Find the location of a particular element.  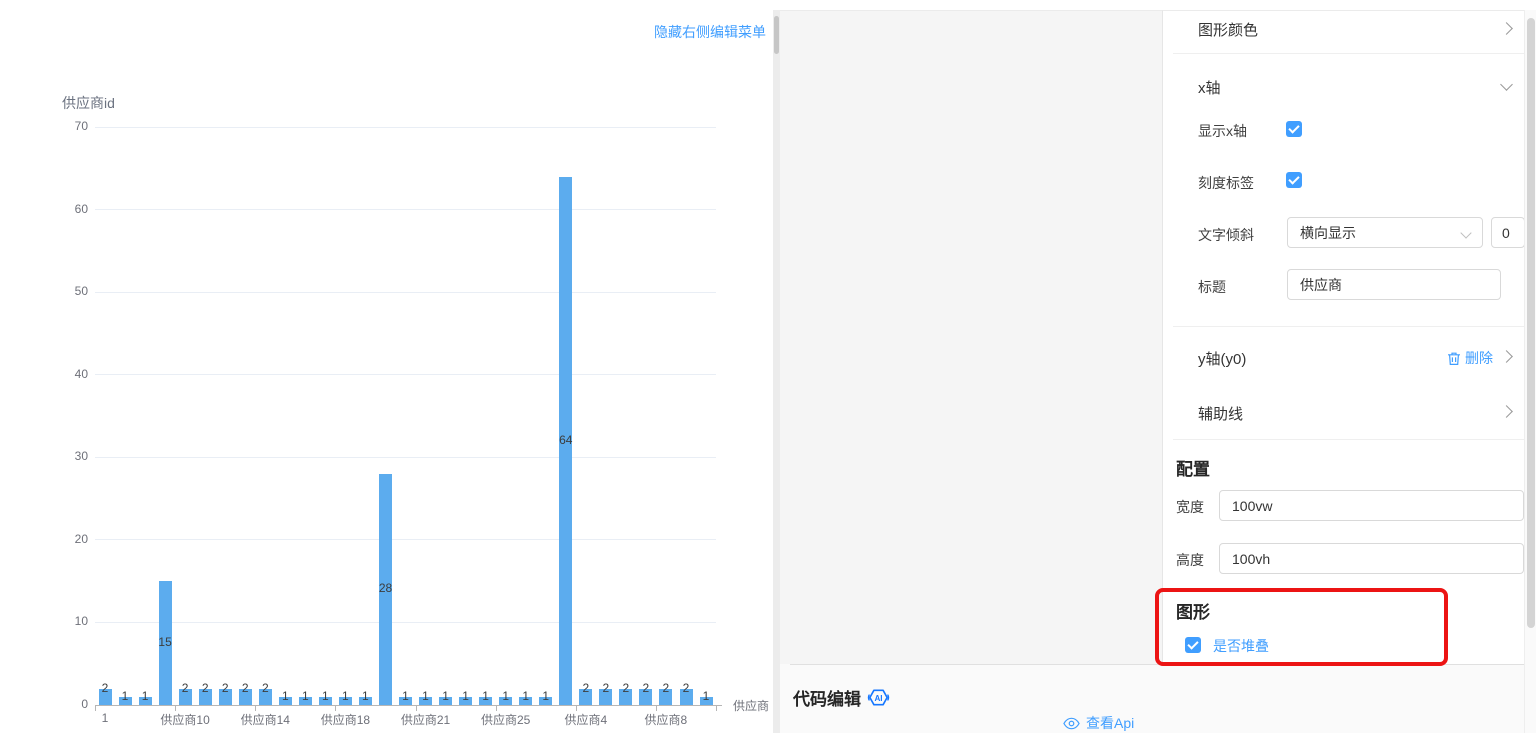

y-axis-header: y轴(y0) is located at coordinates (1222, 359).